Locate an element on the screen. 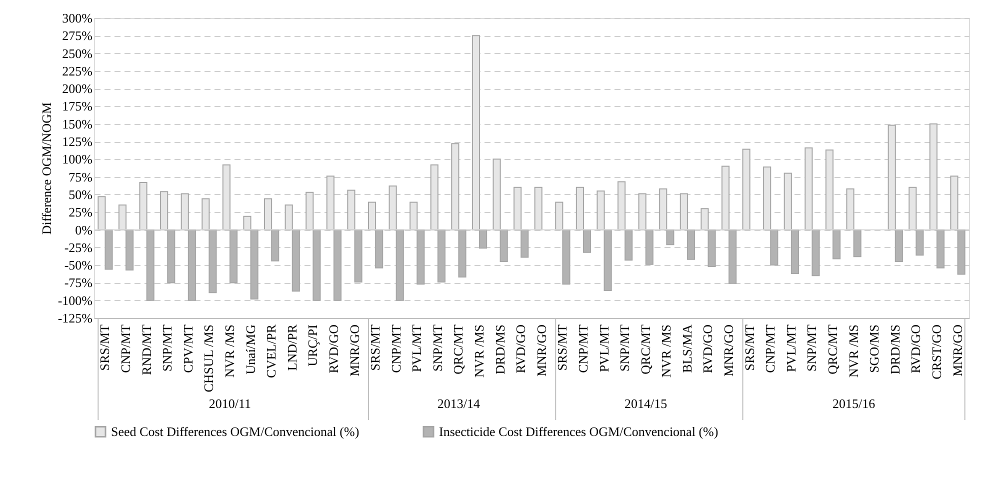  y-tick-label: 125% is located at coordinates (77, 142).